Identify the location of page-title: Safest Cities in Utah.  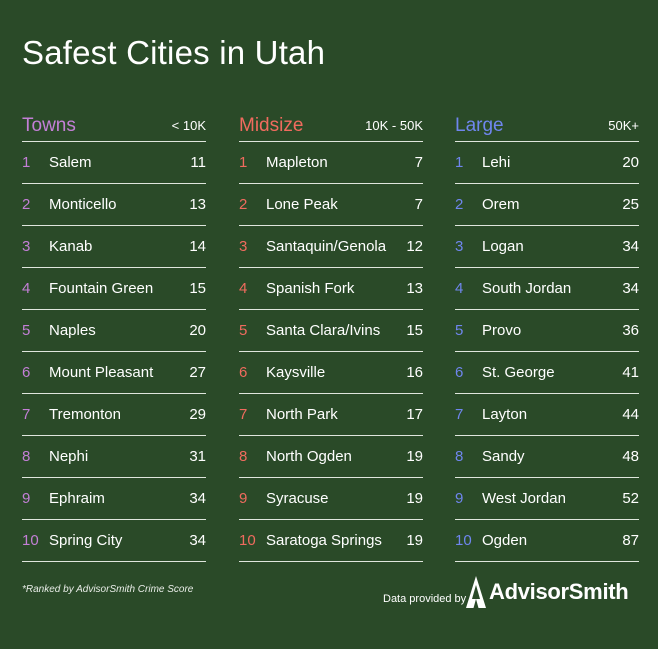
(174, 52).